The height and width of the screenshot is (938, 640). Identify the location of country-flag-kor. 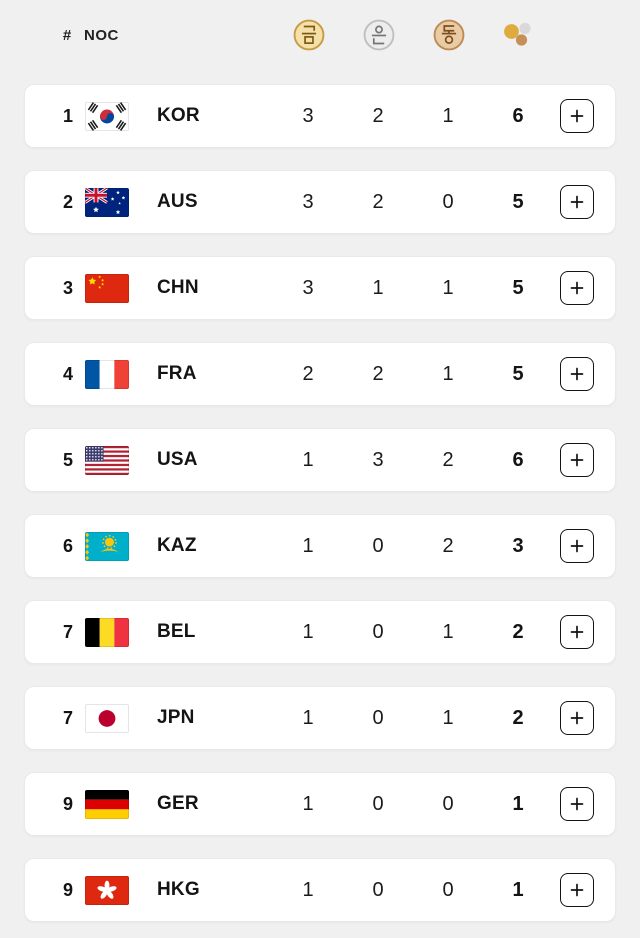
(107, 116).